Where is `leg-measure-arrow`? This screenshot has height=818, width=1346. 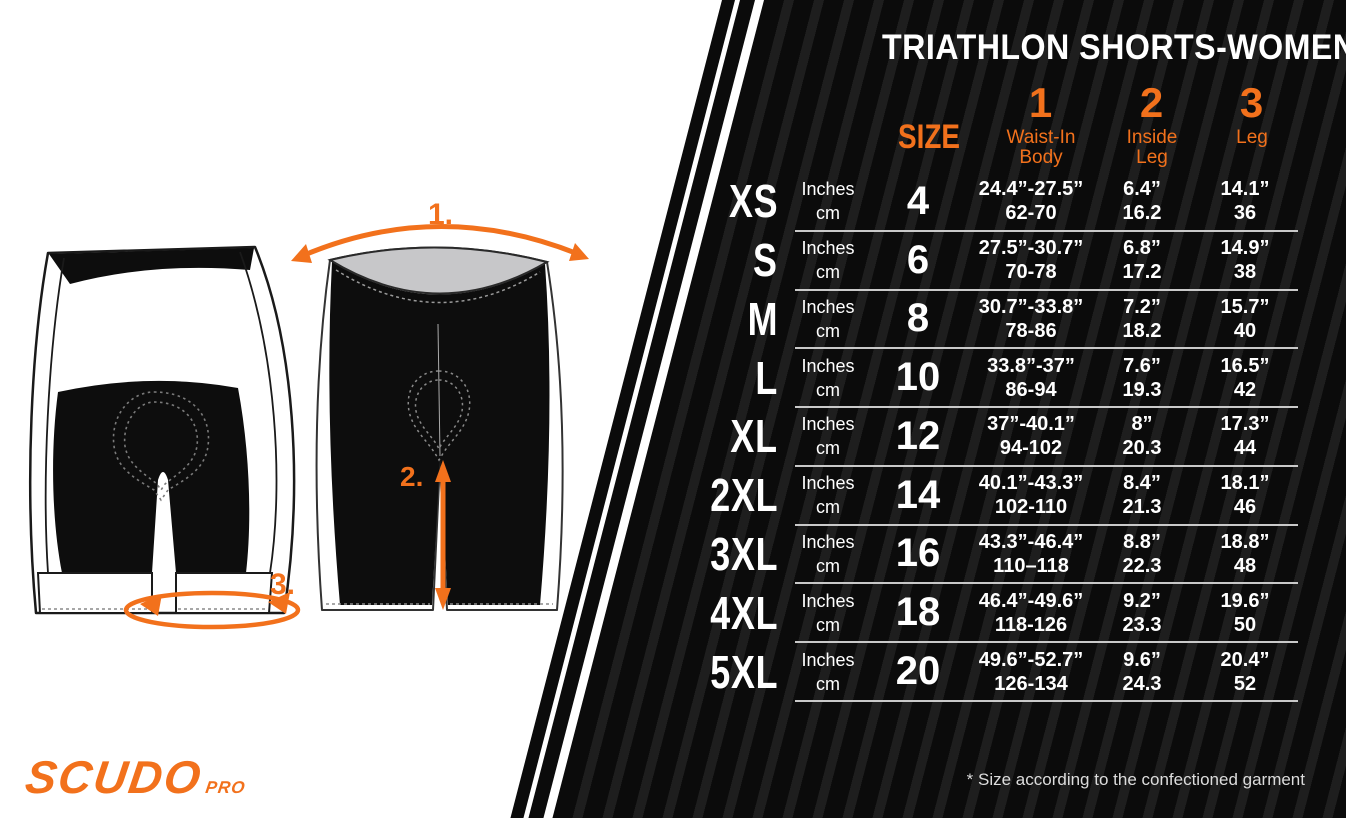
leg-measure-arrow is located at coordinates (212, 610).